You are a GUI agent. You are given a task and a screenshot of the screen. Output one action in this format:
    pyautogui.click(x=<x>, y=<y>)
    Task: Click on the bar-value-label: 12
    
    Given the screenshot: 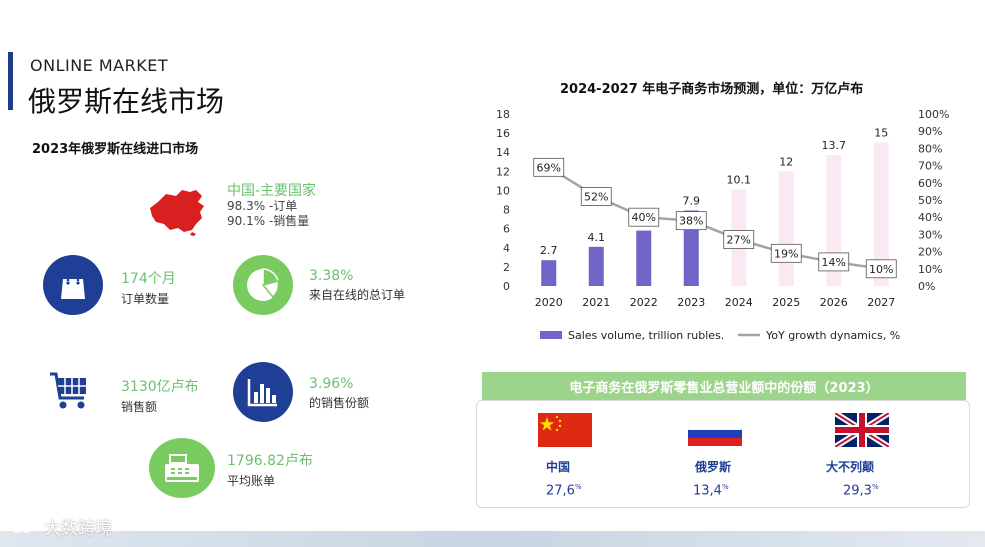 What is the action you would take?
    pyautogui.click(x=786, y=161)
    